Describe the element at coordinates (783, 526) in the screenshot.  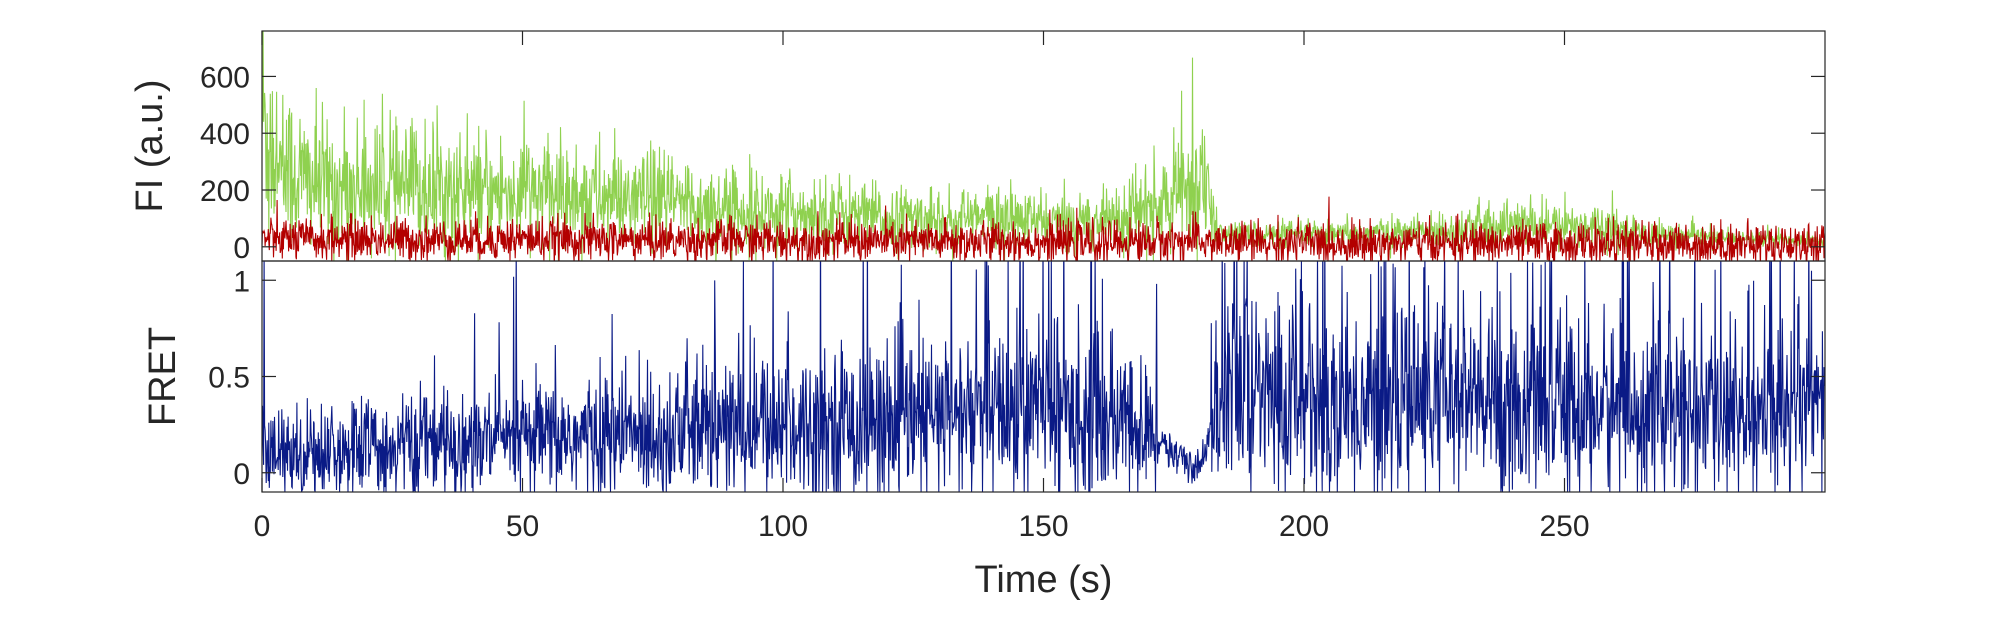
I see `xtick-label: 100` at that location.